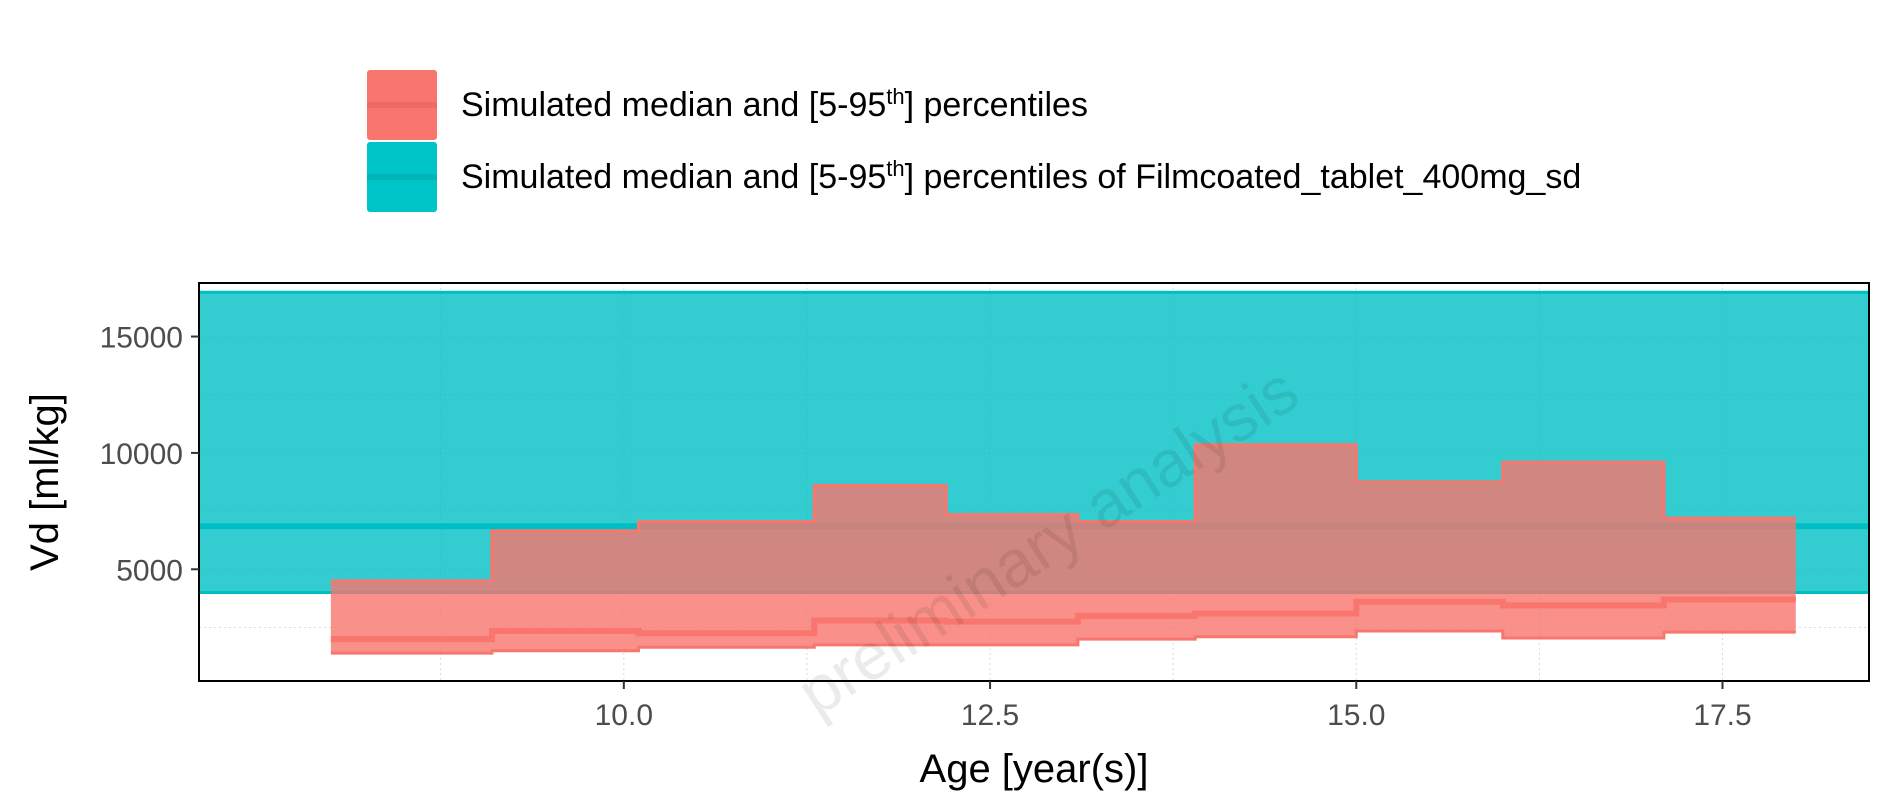 This screenshot has height=810, width=1889. What do you see at coordinates (624, 715) in the screenshot?
I see `x-tick-label: 10.0` at bounding box center [624, 715].